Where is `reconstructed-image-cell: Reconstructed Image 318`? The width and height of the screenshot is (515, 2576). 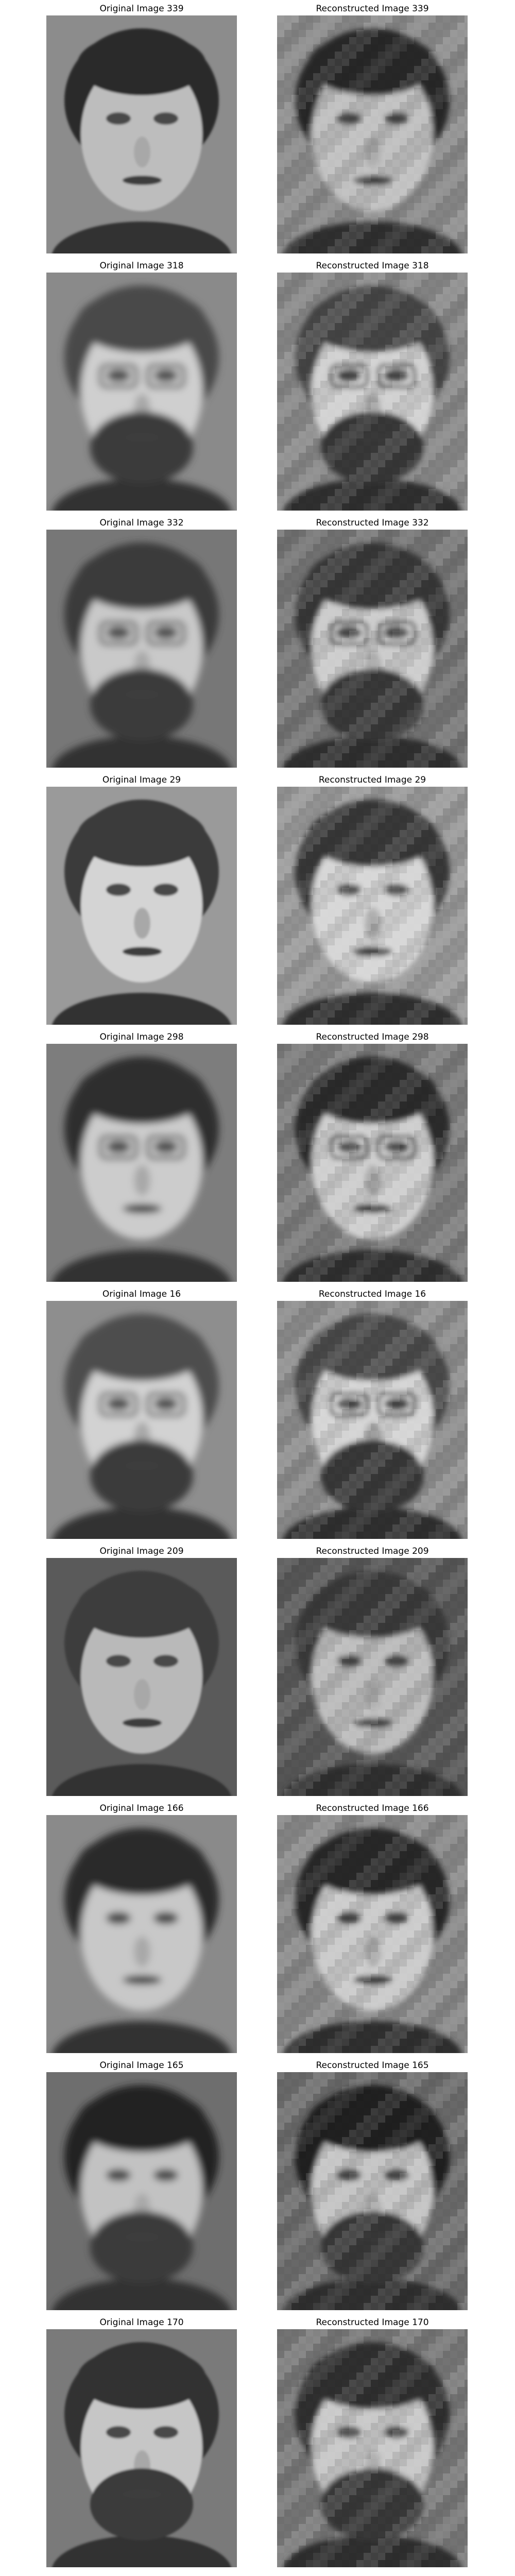
reconstructed-image-cell: Reconstructed Image 318 is located at coordinates (373, 385).